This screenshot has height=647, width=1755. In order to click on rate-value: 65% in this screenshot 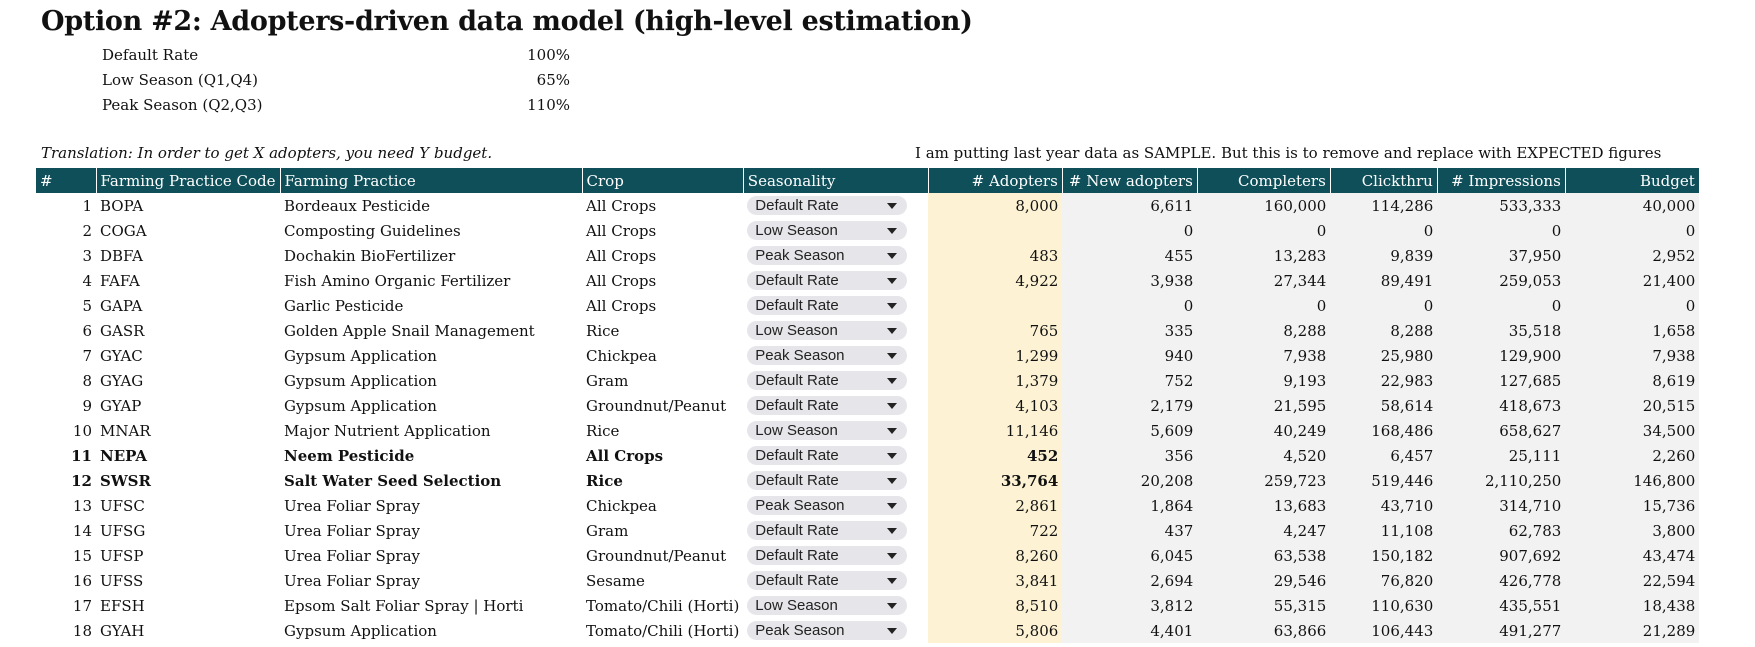, I will do `click(553, 80)`.